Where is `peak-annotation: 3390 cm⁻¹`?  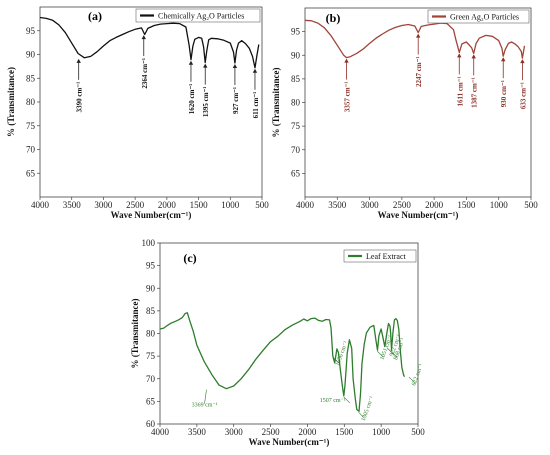
peak-annotation: 3390 cm⁻¹ is located at coordinates (80, 85).